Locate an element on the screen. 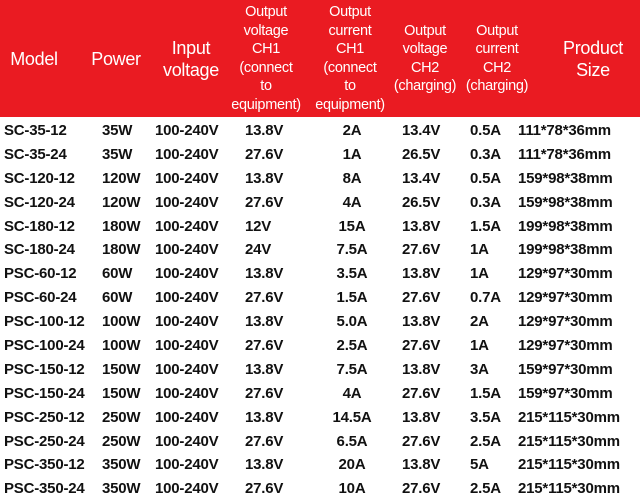 This screenshot has width=640, height=502. cell-output-current-ch2: 2A is located at coordinates (479, 322).